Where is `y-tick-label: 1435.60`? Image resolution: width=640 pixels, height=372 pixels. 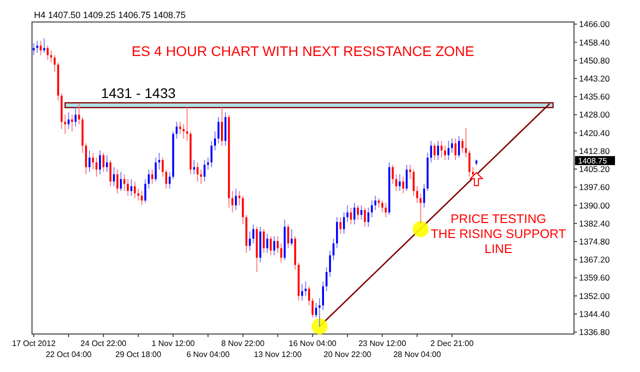 y-tick-label: 1435.60 is located at coordinates (594, 97).